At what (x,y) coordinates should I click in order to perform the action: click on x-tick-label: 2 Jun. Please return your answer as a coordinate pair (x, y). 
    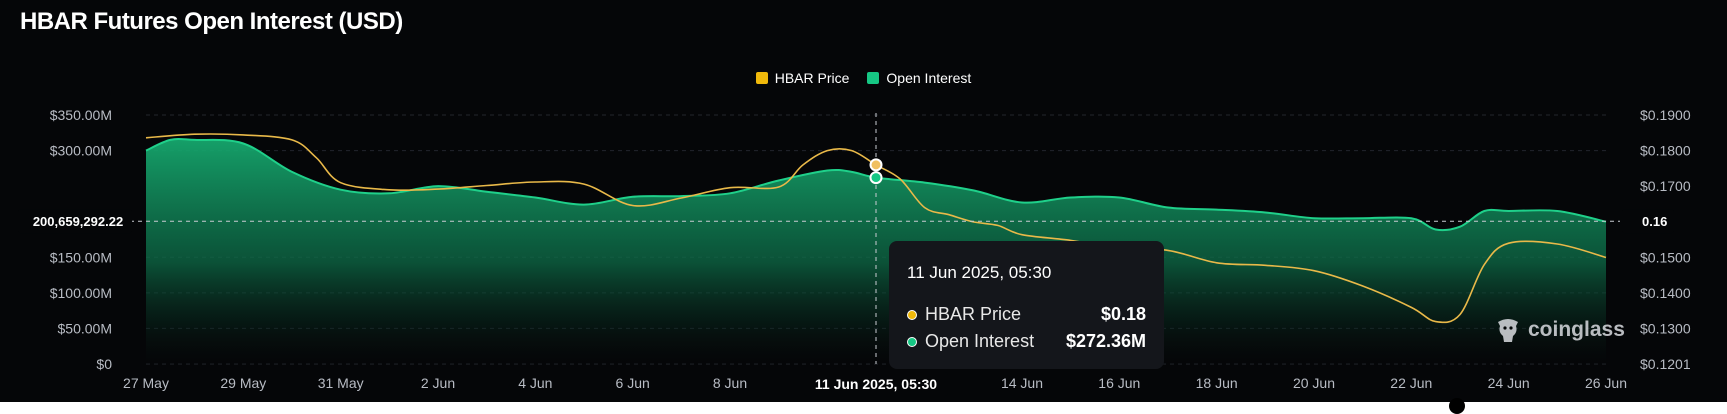
    Looking at the image, I should click on (438, 383).